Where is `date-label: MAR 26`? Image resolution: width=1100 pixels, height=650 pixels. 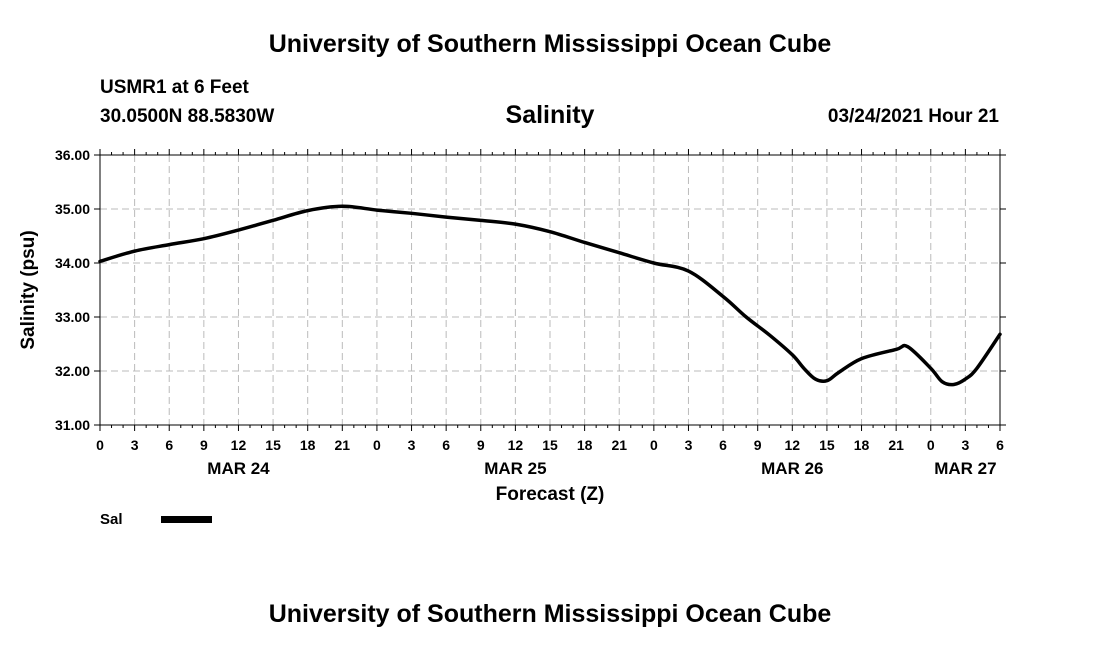 date-label: MAR 26 is located at coordinates (792, 468).